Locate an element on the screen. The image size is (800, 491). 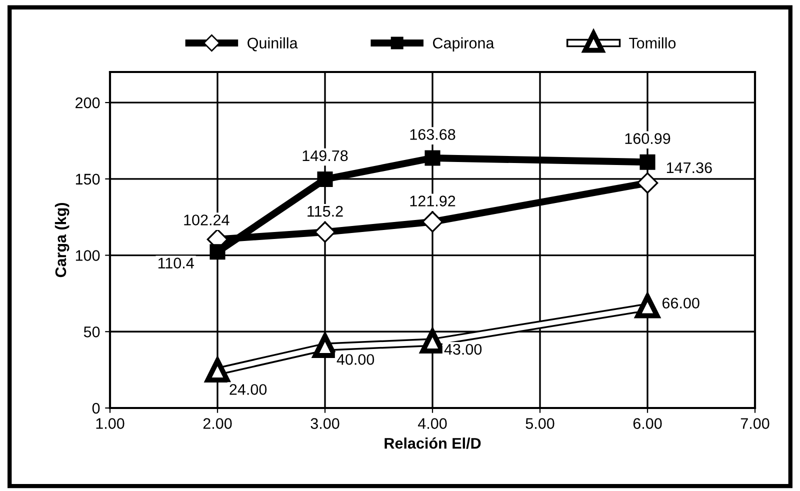
x-tick-label: 6.00 is located at coordinates (647, 423).